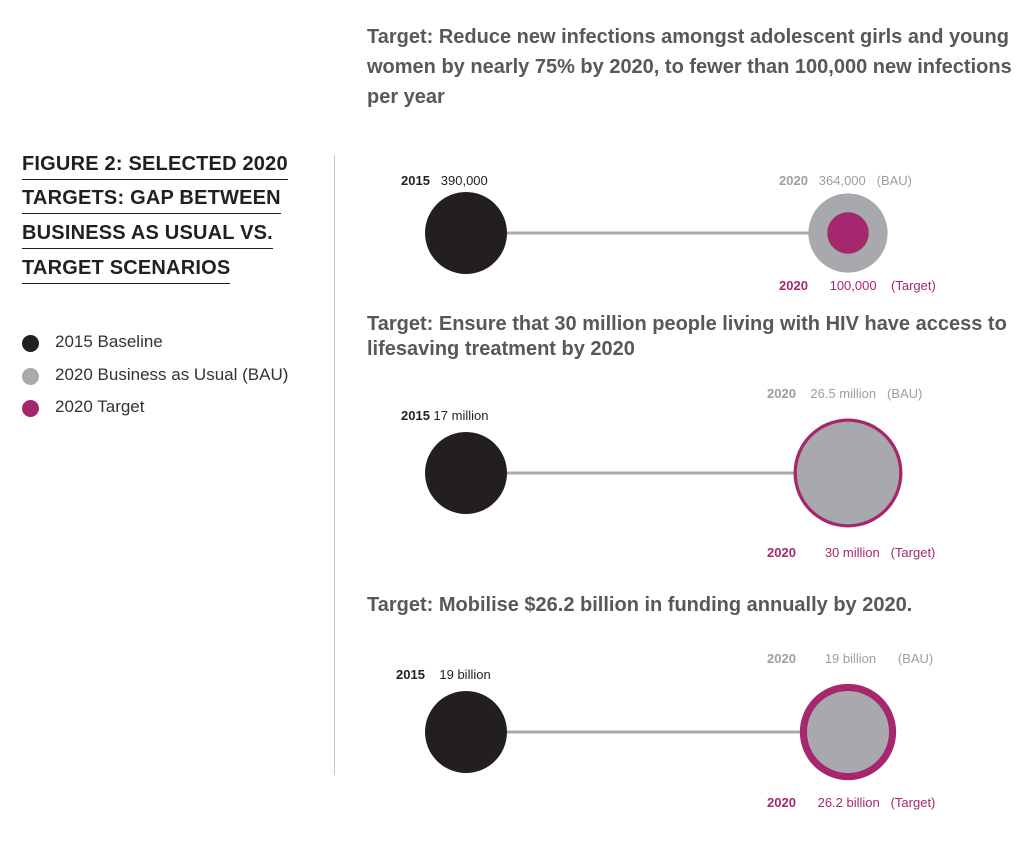 The height and width of the screenshot is (852, 1024). I want to click on chart-1-target-label: 2020 100,000 (Target), so click(857, 285).